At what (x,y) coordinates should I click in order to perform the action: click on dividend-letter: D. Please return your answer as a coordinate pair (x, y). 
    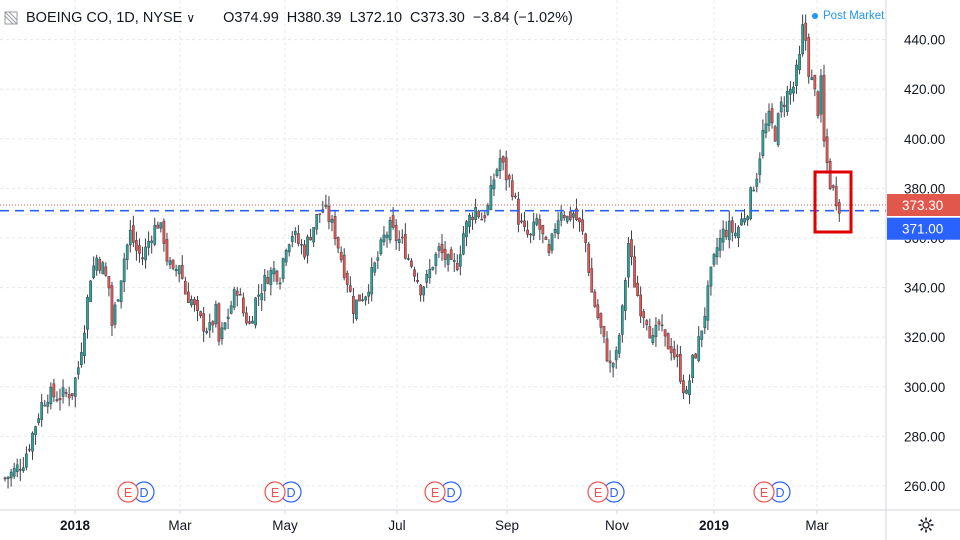
    Looking at the image, I should click on (613, 493).